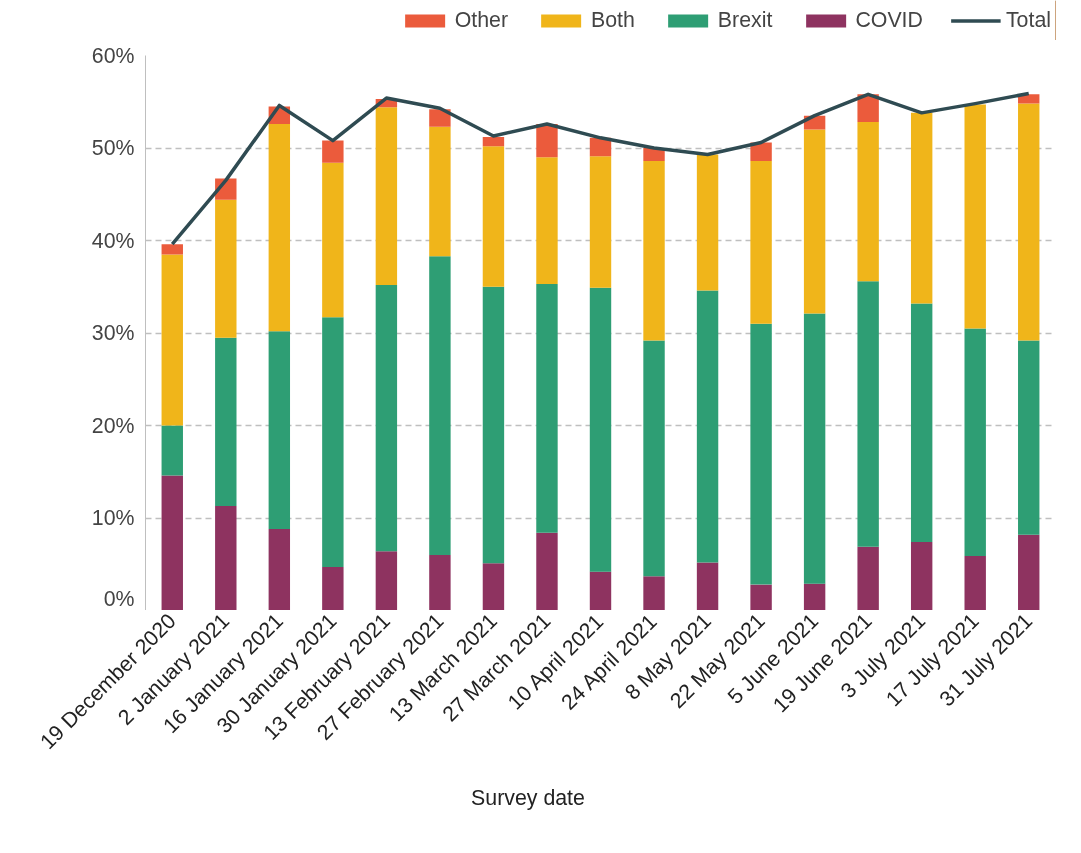 This screenshot has height=853, width=1081. I want to click on y-tick-label: 50%, so click(113, 148).